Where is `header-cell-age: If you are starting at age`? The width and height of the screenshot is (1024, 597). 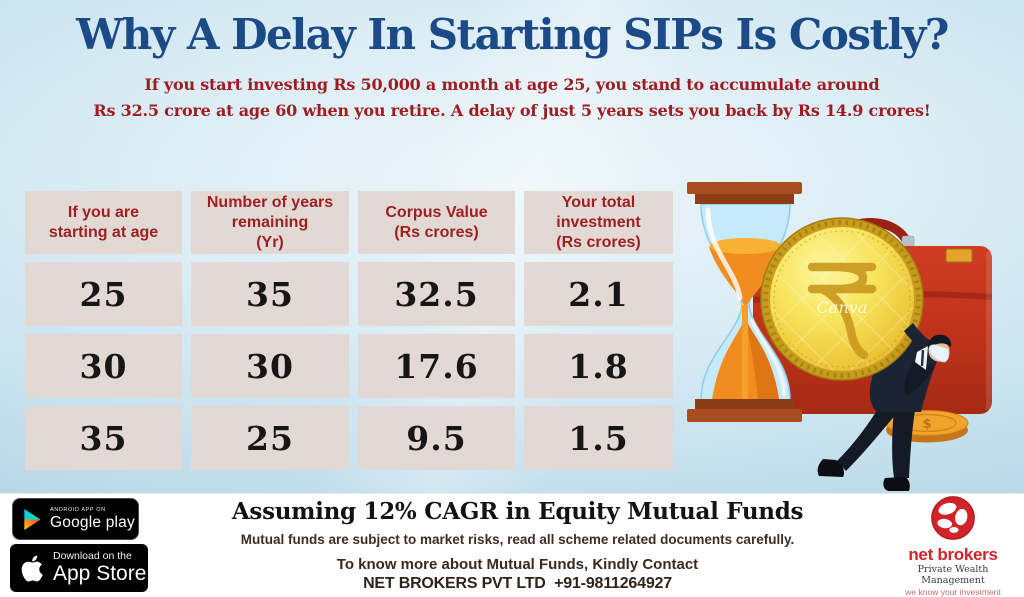
header-cell-age: If you are starting at age is located at coordinates (103, 222).